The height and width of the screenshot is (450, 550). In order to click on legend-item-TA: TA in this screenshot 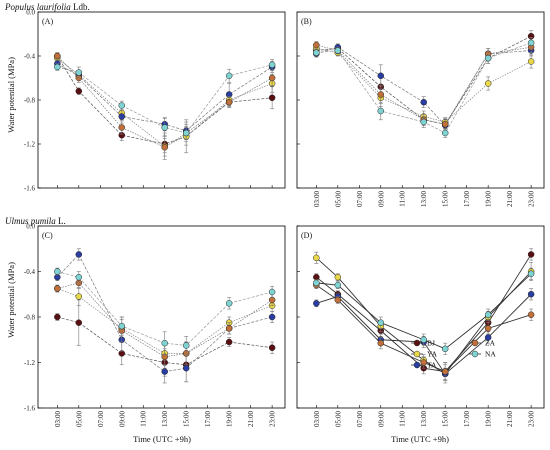, I will do `click(424, 365)`.